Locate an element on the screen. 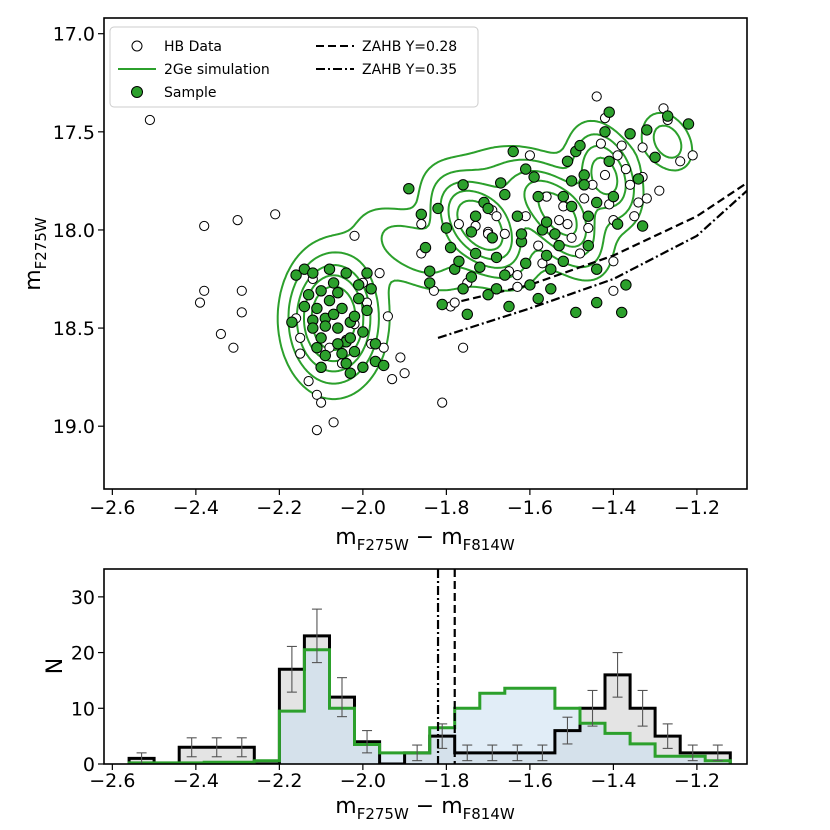  legend-zahb-035-label: ZAHB Y=0.35 is located at coordinates (409, 70).